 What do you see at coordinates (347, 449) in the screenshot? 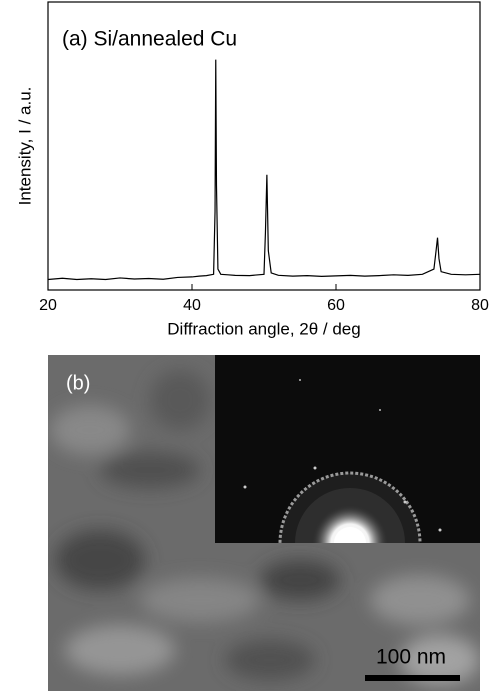
I see `diffraction-inset` at bounding box center [347, 449].